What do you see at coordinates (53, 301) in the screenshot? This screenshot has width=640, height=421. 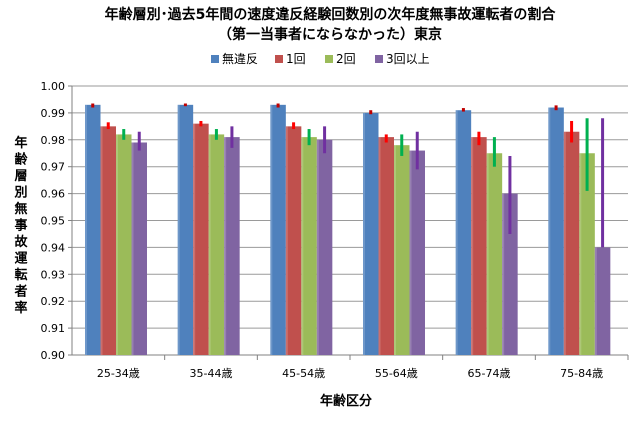 I see `y-tick-label: 0.92` at bounding box center [53, 301].